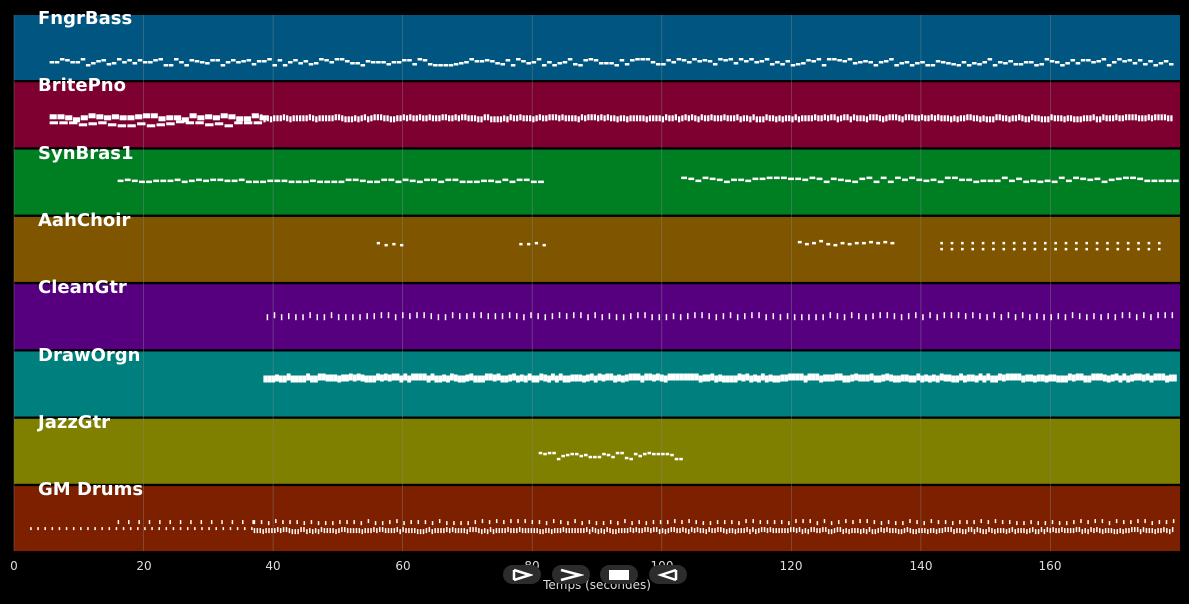 The width and height of the screenshot is (1189, 604). Describe the element at coordinates (571, 574) in the screenshot. I see `forward-button` at that location.